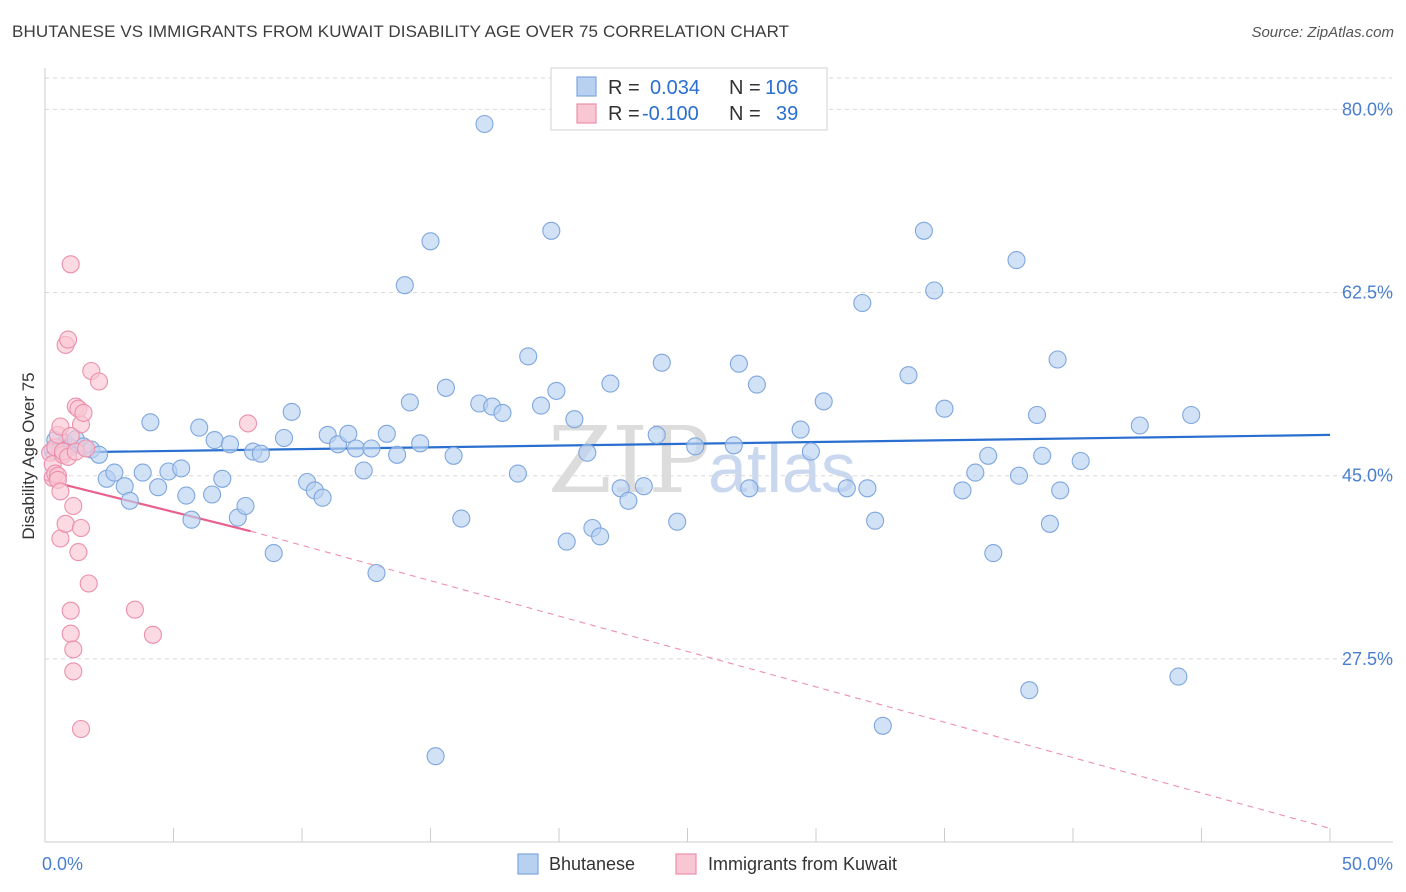 The image size is (1406, 892). Describe the element at coordinates (592, 864) in the screenshot. I see `bottom-legend-label-1: Bhutanese` at that location.